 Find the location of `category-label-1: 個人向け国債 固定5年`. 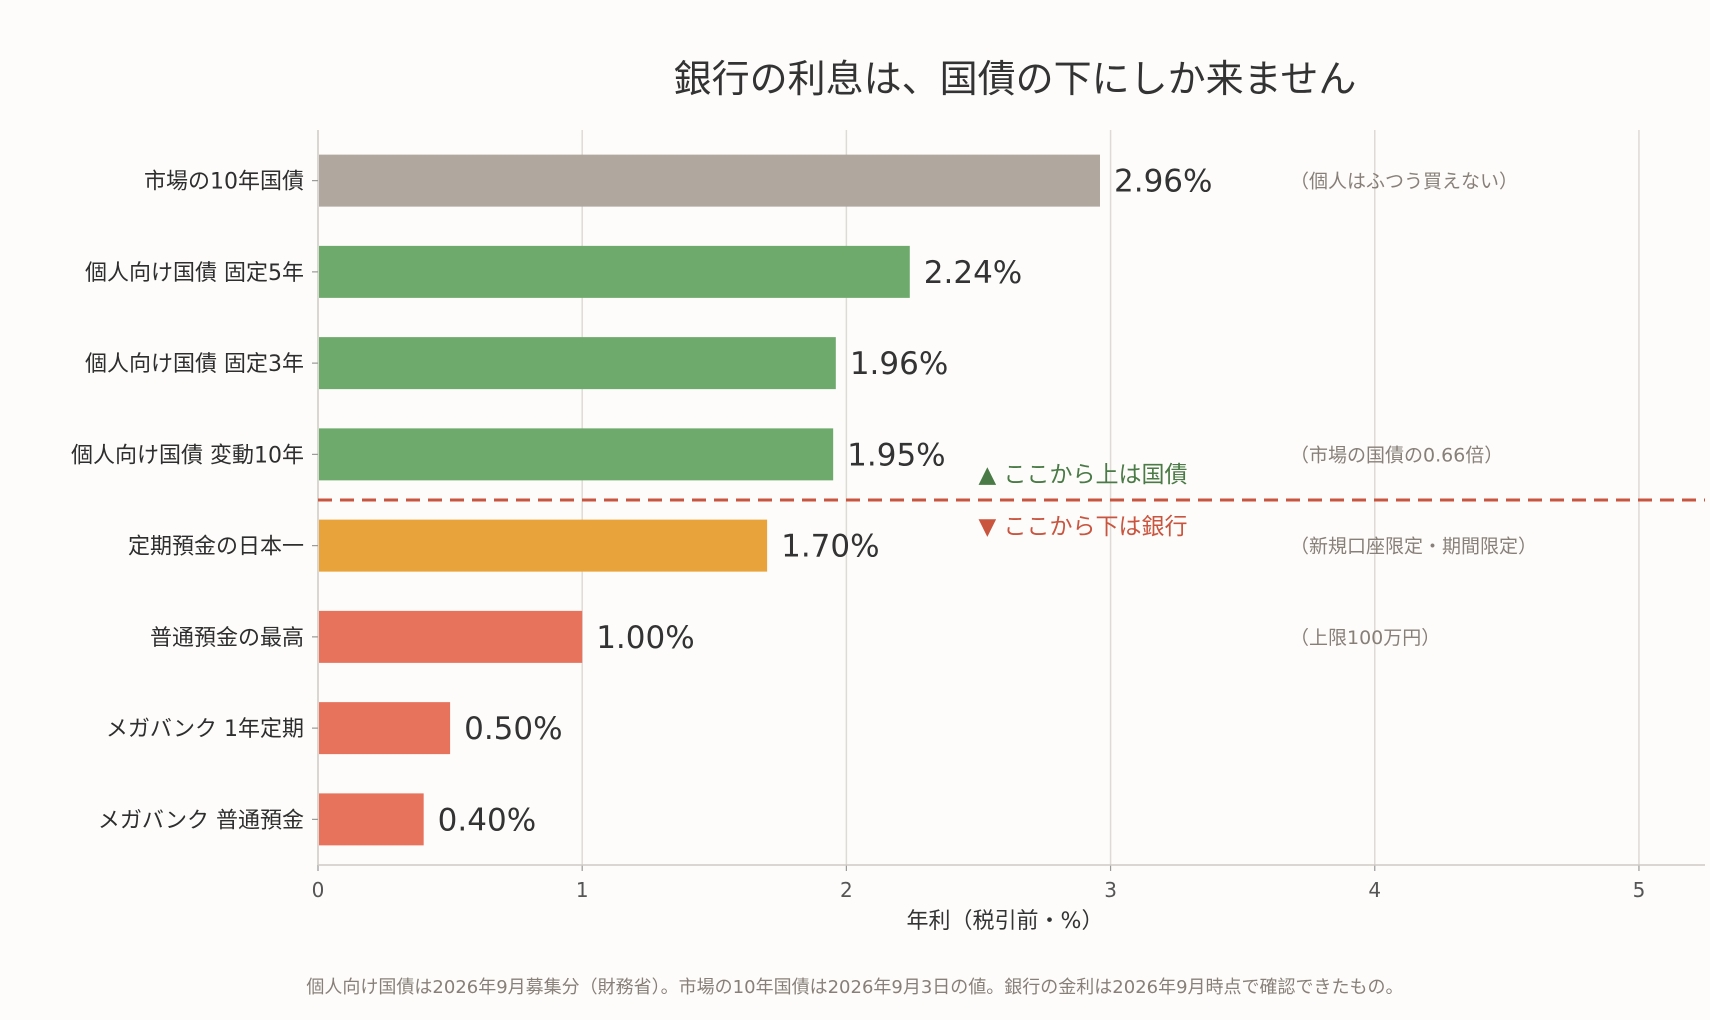

category-label-1: 個人向け国債 固定5年 is located at coordinates (194, 273).